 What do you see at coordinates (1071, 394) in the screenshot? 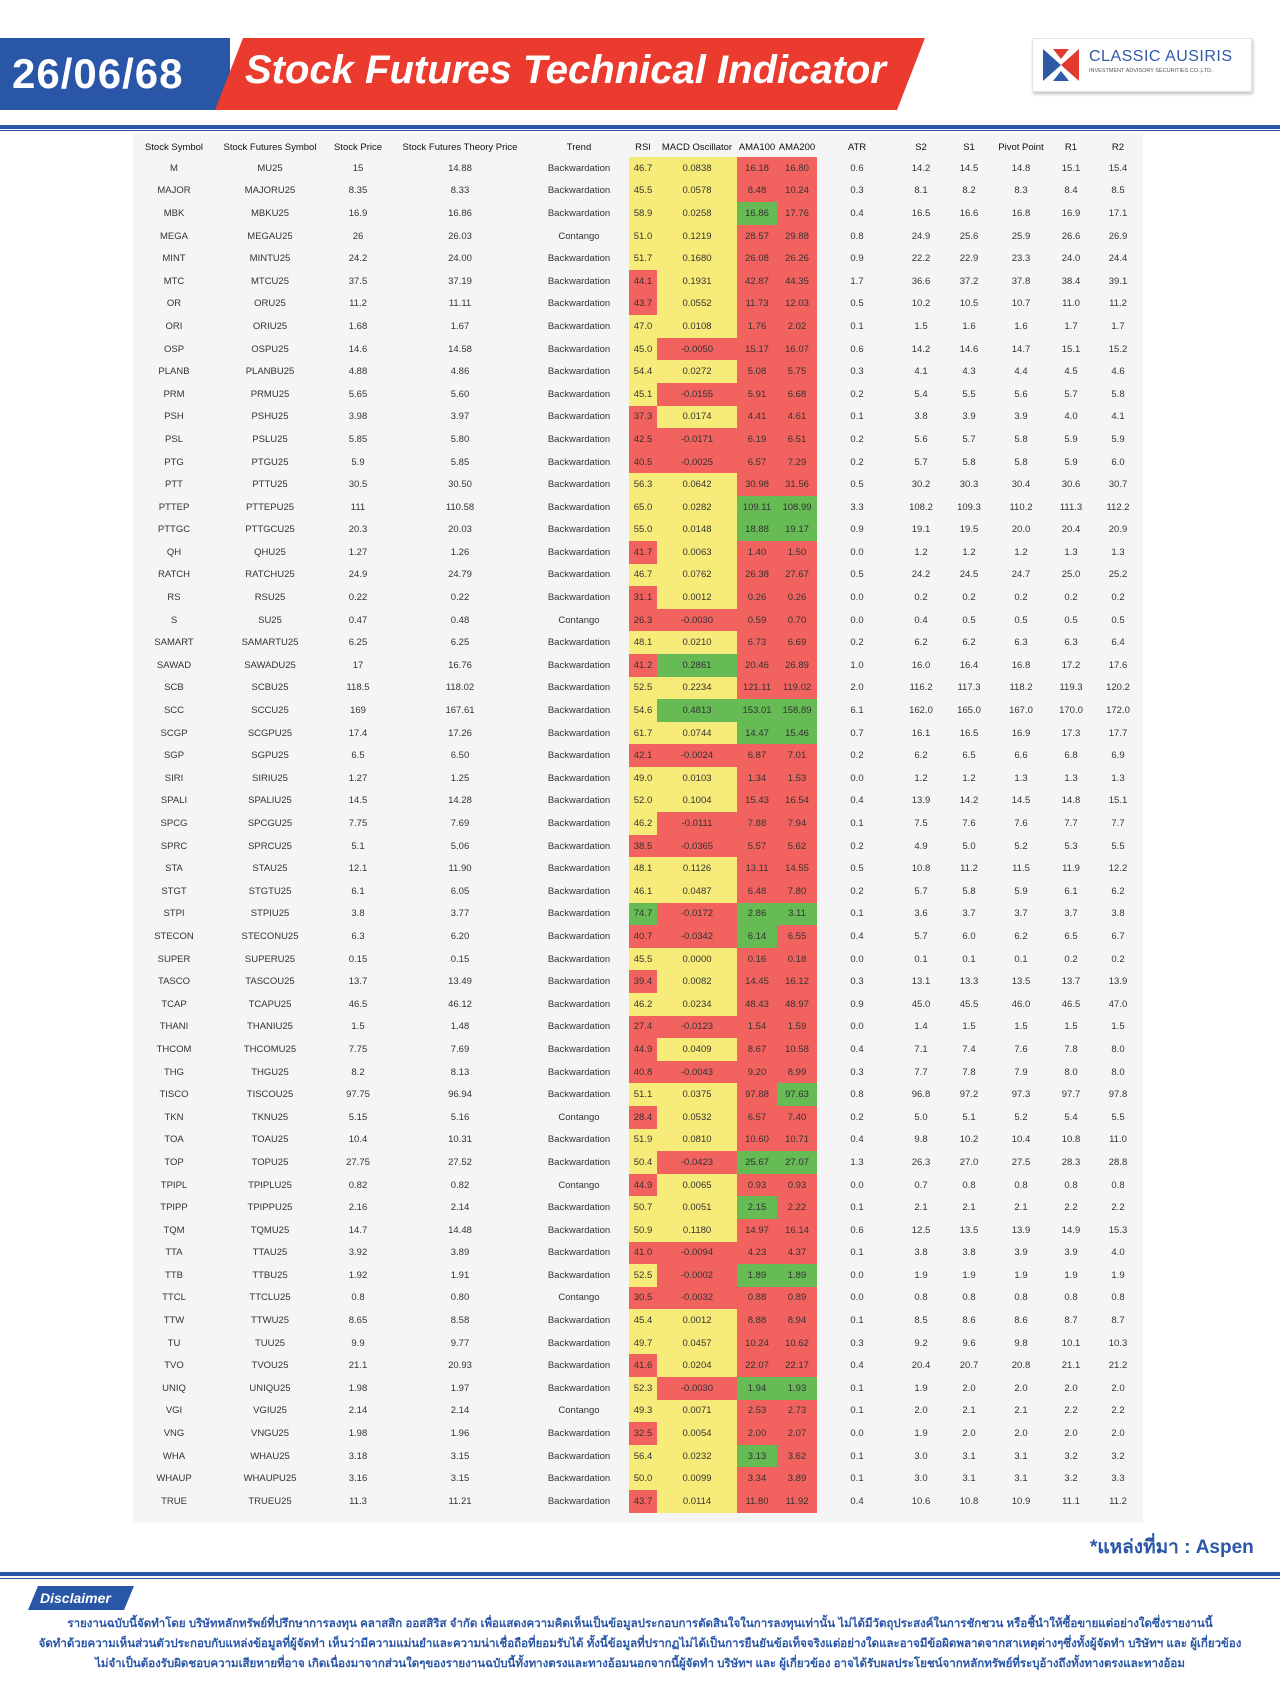
I see `cell-r1: 5.7` at bounding box center [1071, 394].